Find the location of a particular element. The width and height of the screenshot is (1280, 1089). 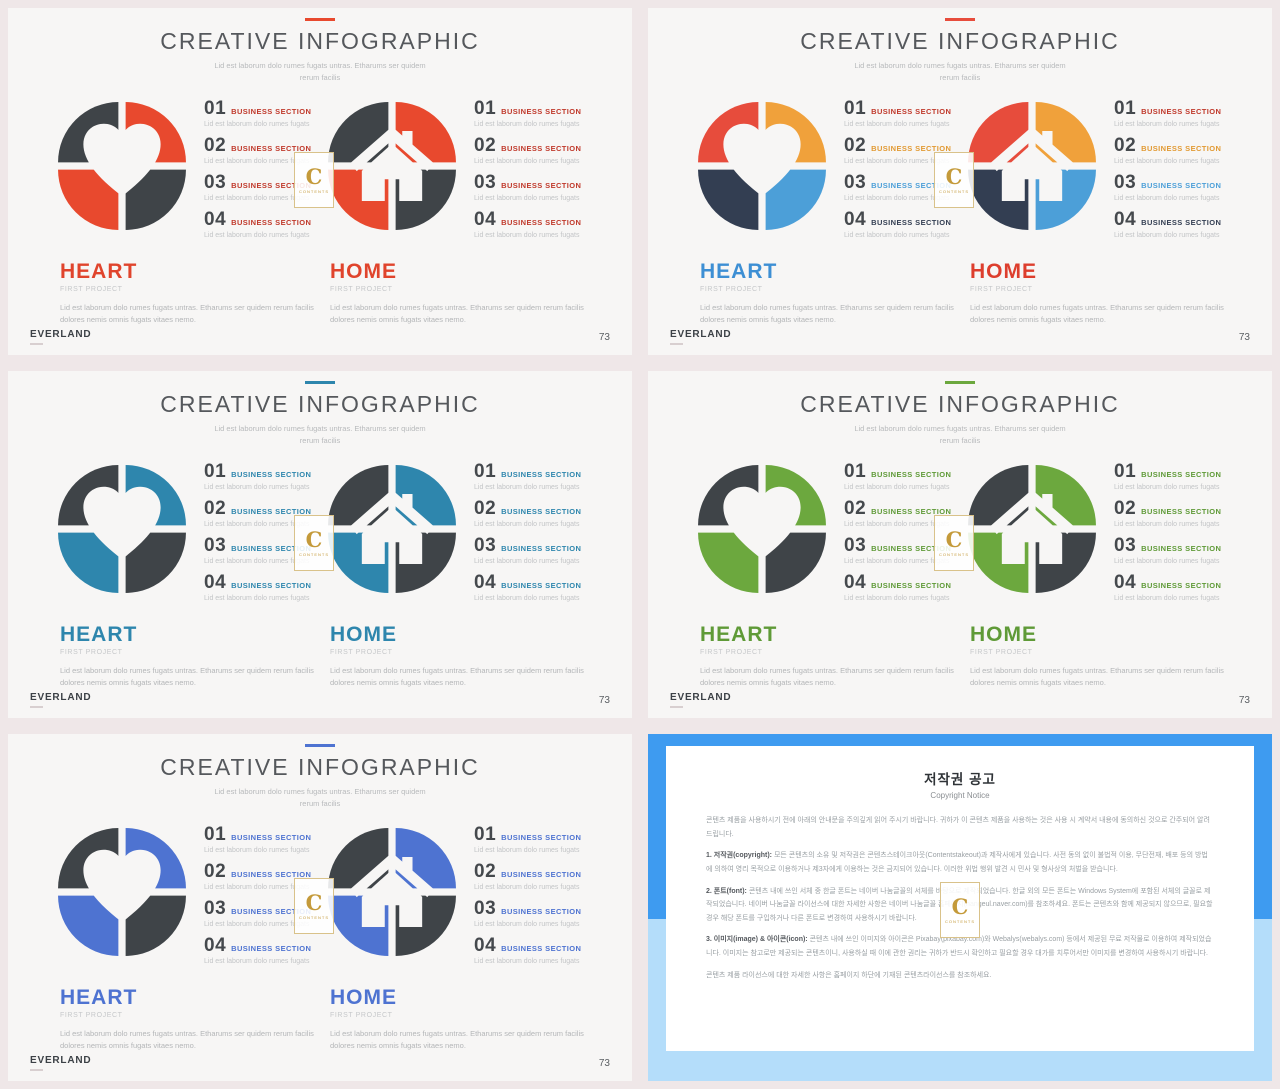

pie-quadrant-bottom-right is located at coordinates (155, 925).